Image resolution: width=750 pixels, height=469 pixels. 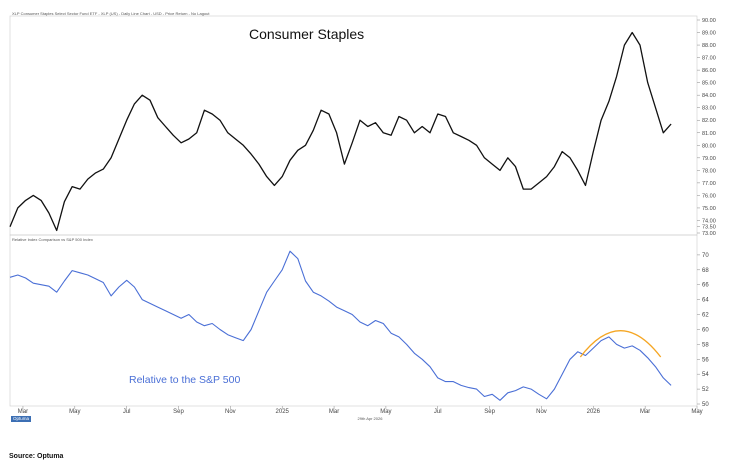 I want to click on price-y-tick-label: 86.00, so click(x=709, y=71).